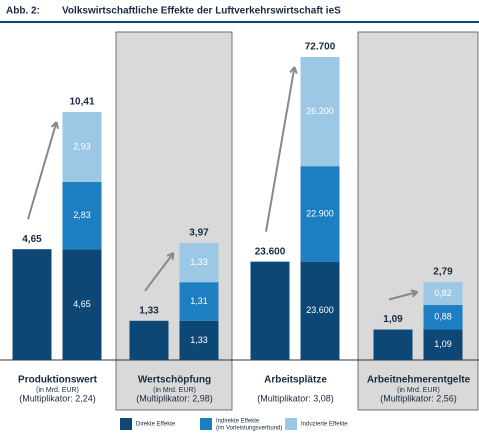 The image size is (479, 435). Describe the element at coordinates (23, 11) in the screenshot. I see `figure-label: Abb. 2:` at that location.